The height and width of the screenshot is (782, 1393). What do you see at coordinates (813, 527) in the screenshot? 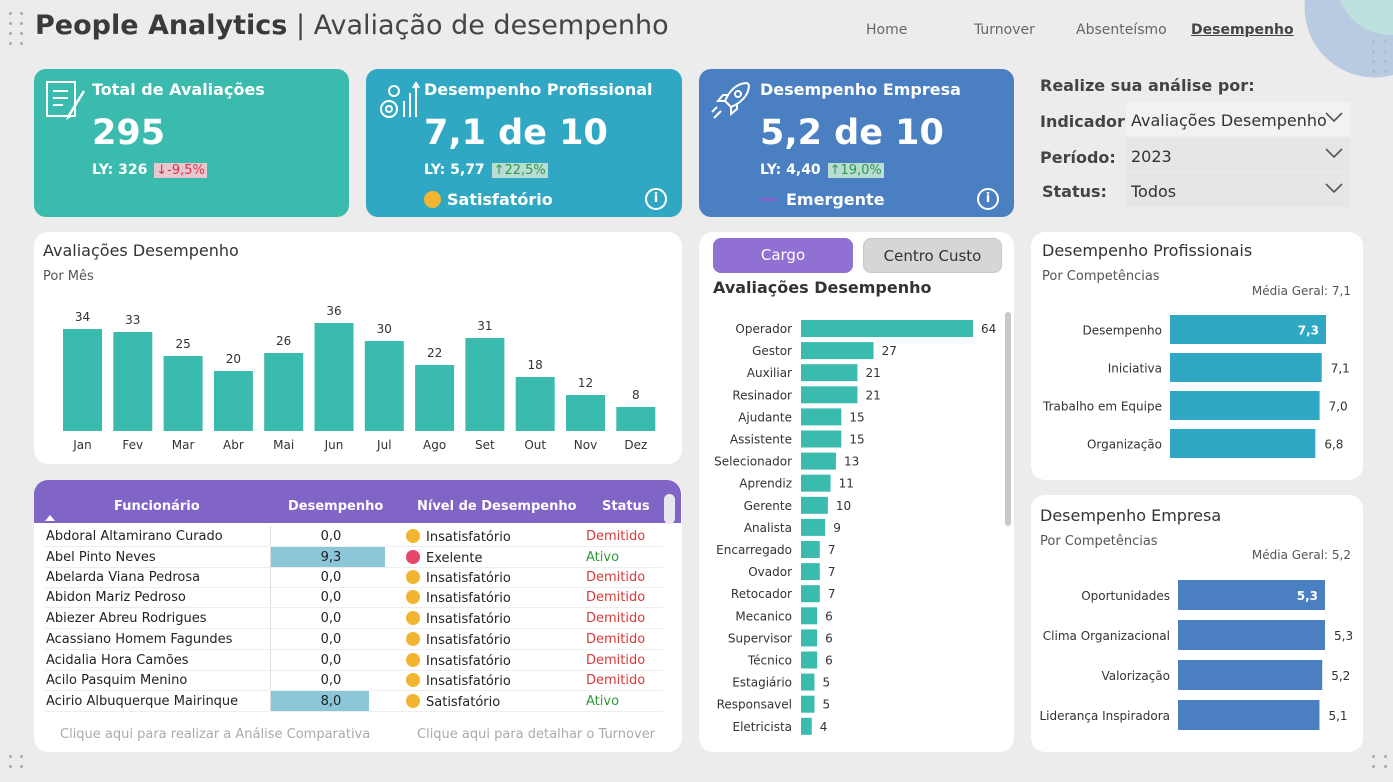
I see `bar-Analista` at bounding box center [813, 527].